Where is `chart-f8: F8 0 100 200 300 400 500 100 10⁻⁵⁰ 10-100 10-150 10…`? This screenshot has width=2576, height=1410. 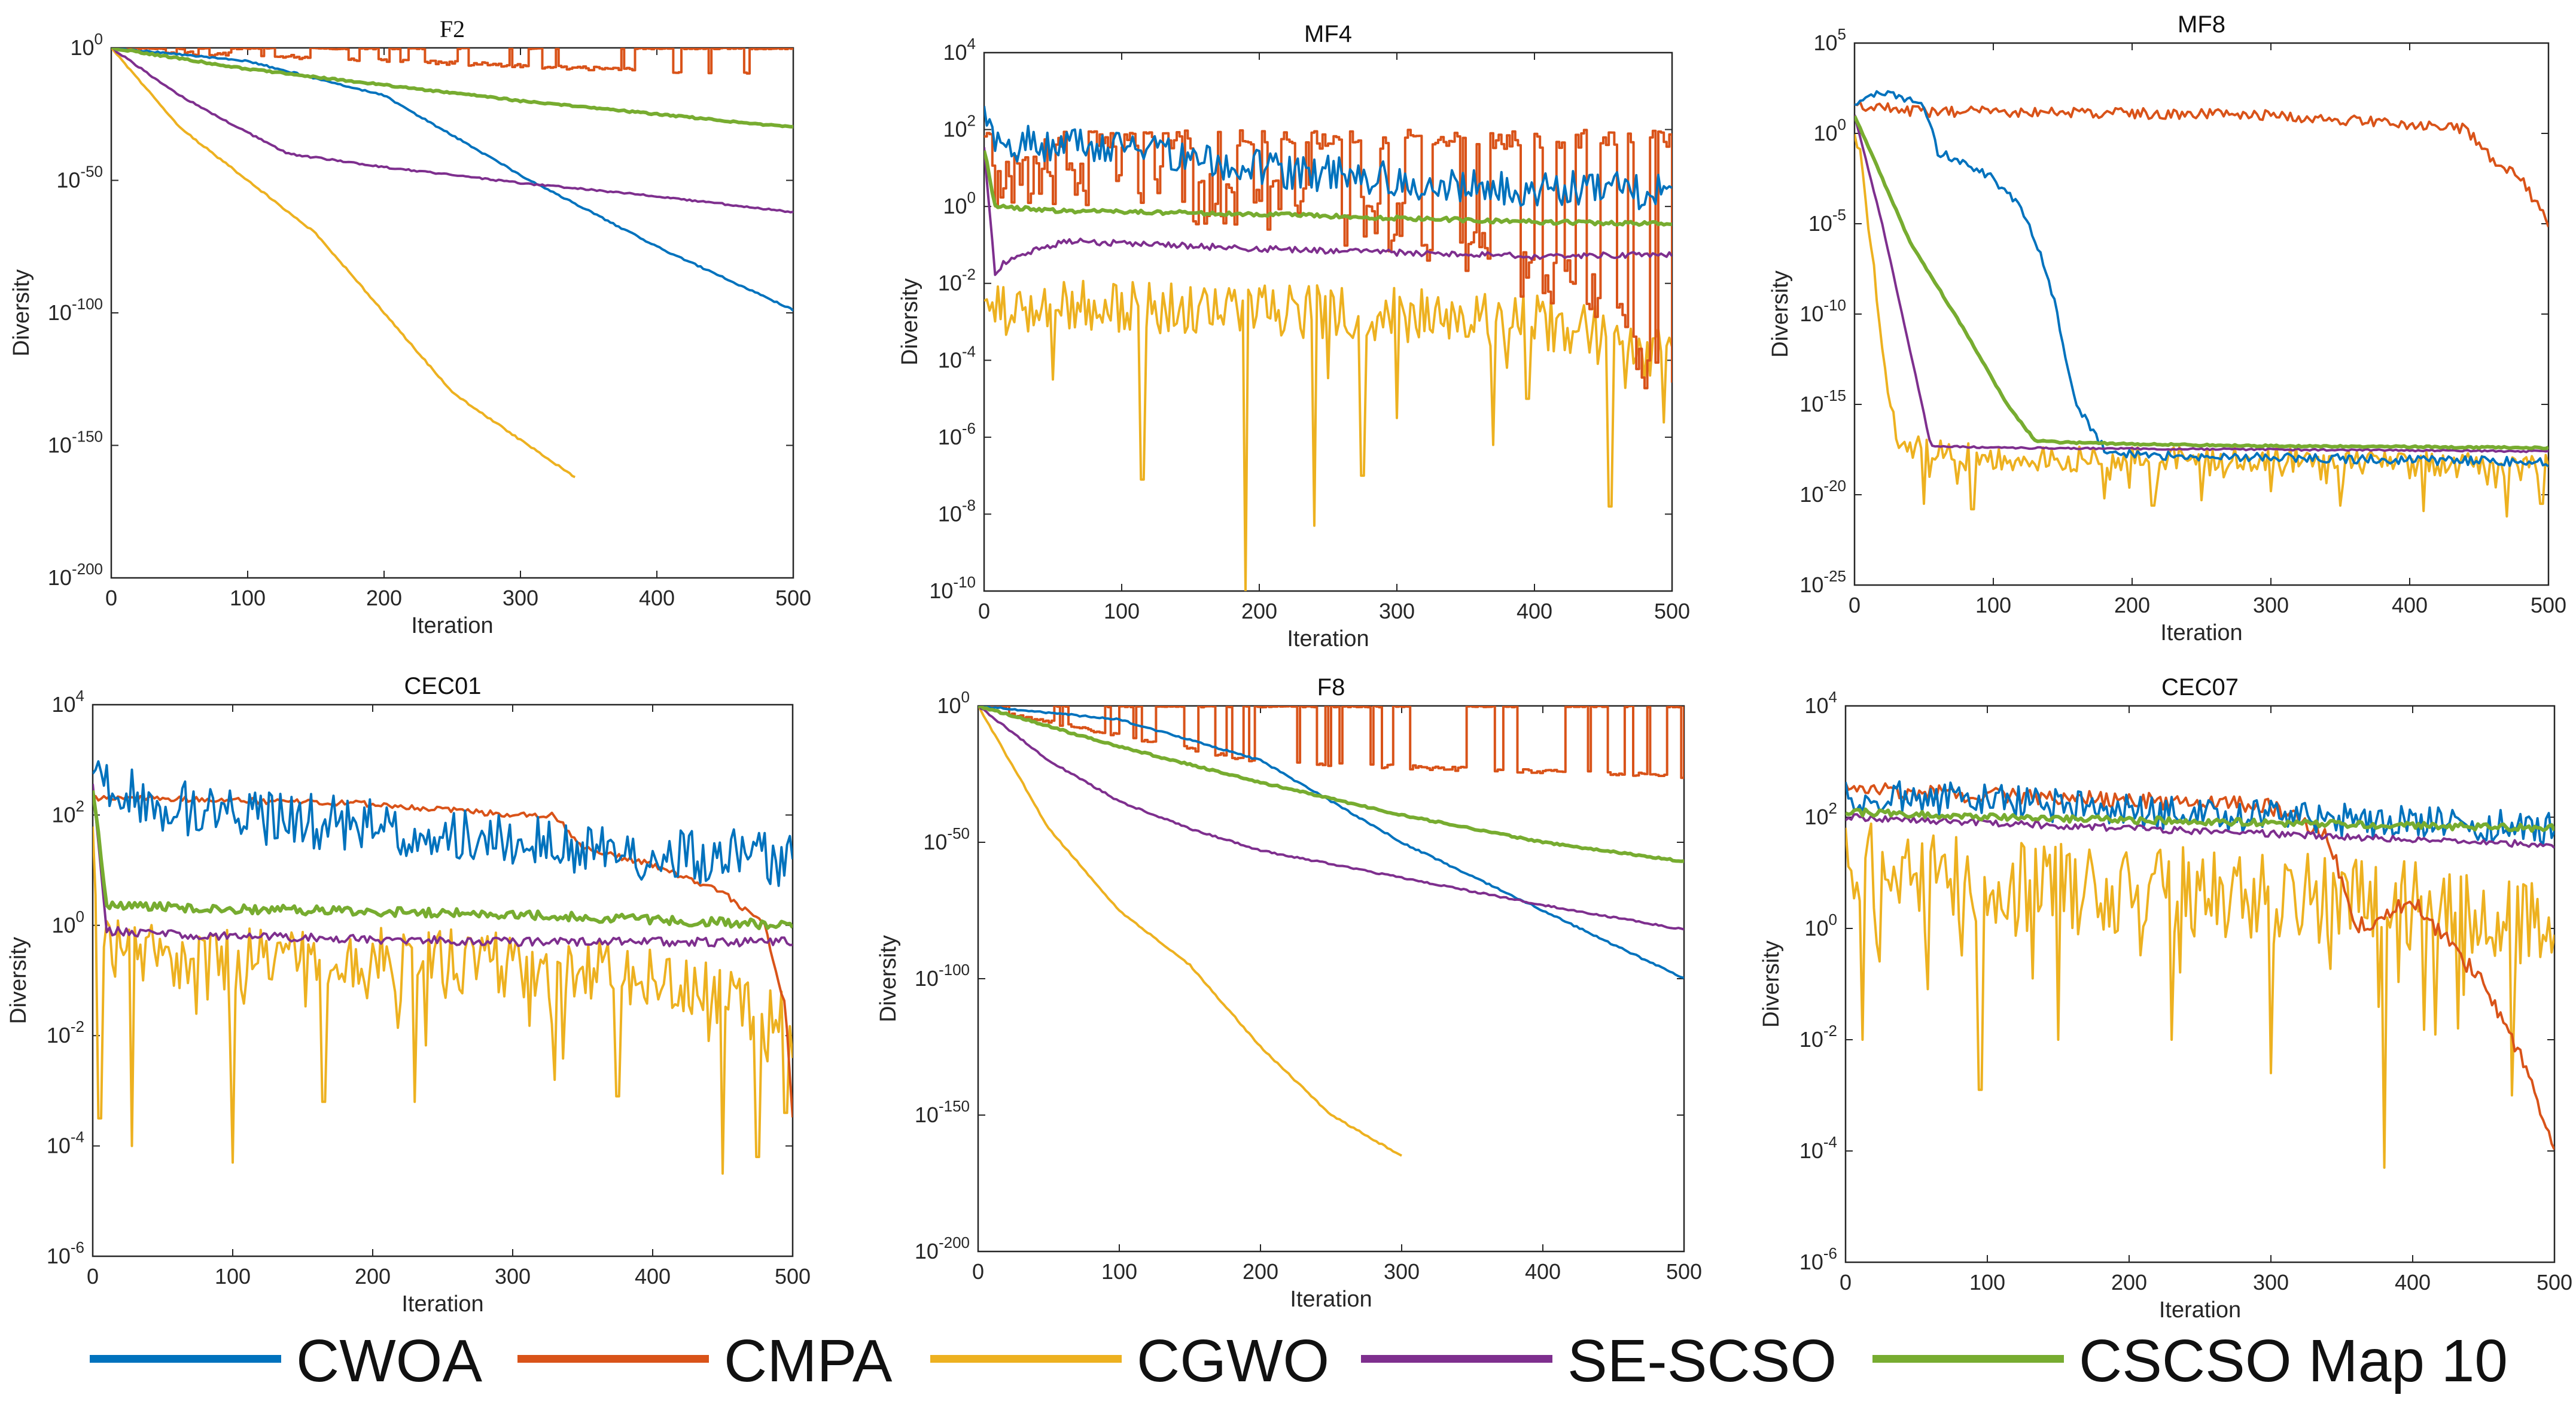
chart-f8: F8 0 100 200 300 400 500 100 10⁻⁵⁰ 10-100 10-150 10… is located at coordinates (1289, 993).